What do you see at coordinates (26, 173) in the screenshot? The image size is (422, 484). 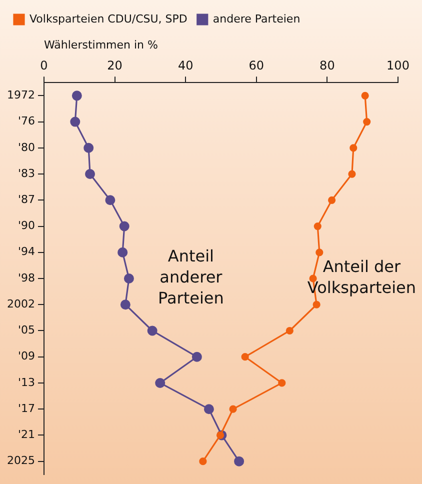 I see `y-tick-label: '83` at bounding box center [26, 173].